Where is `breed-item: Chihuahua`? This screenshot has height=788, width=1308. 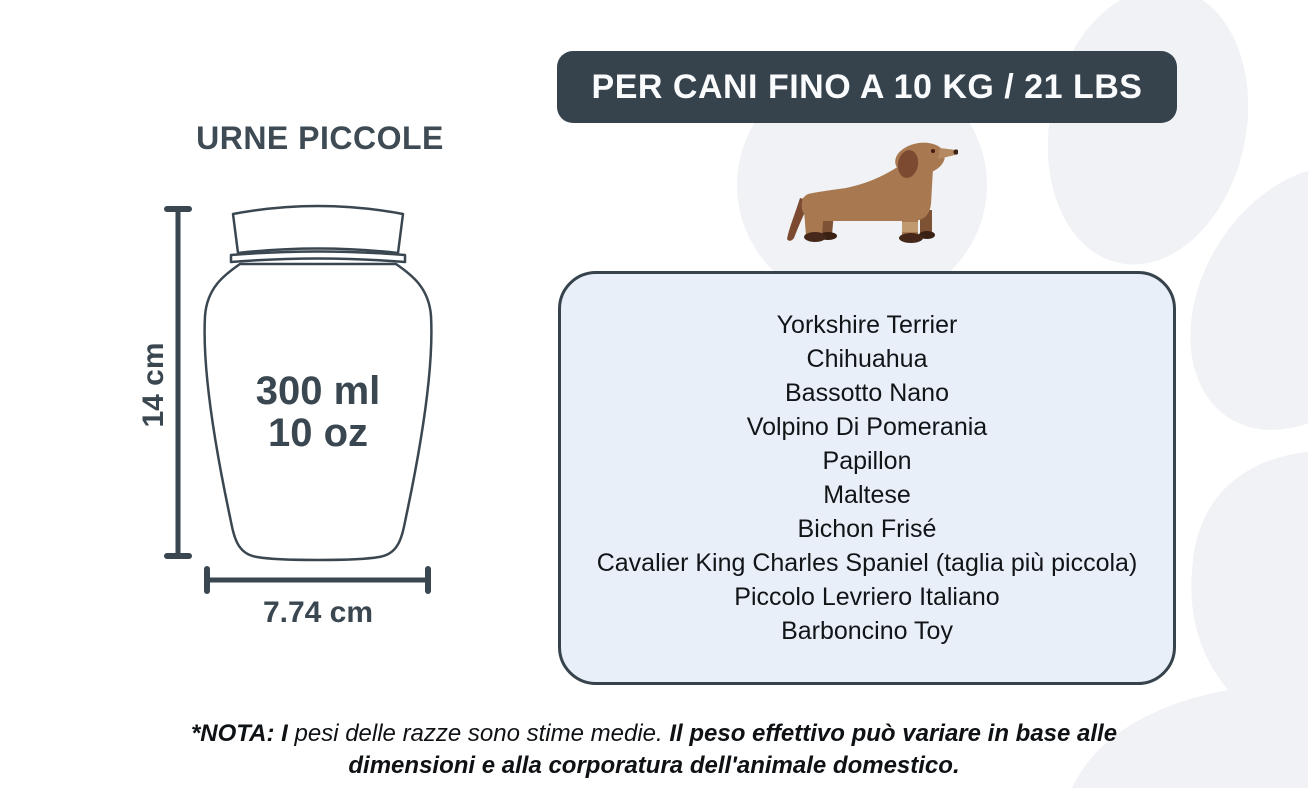
breed-item: Chihuahua is located at coordinates (867, 359).